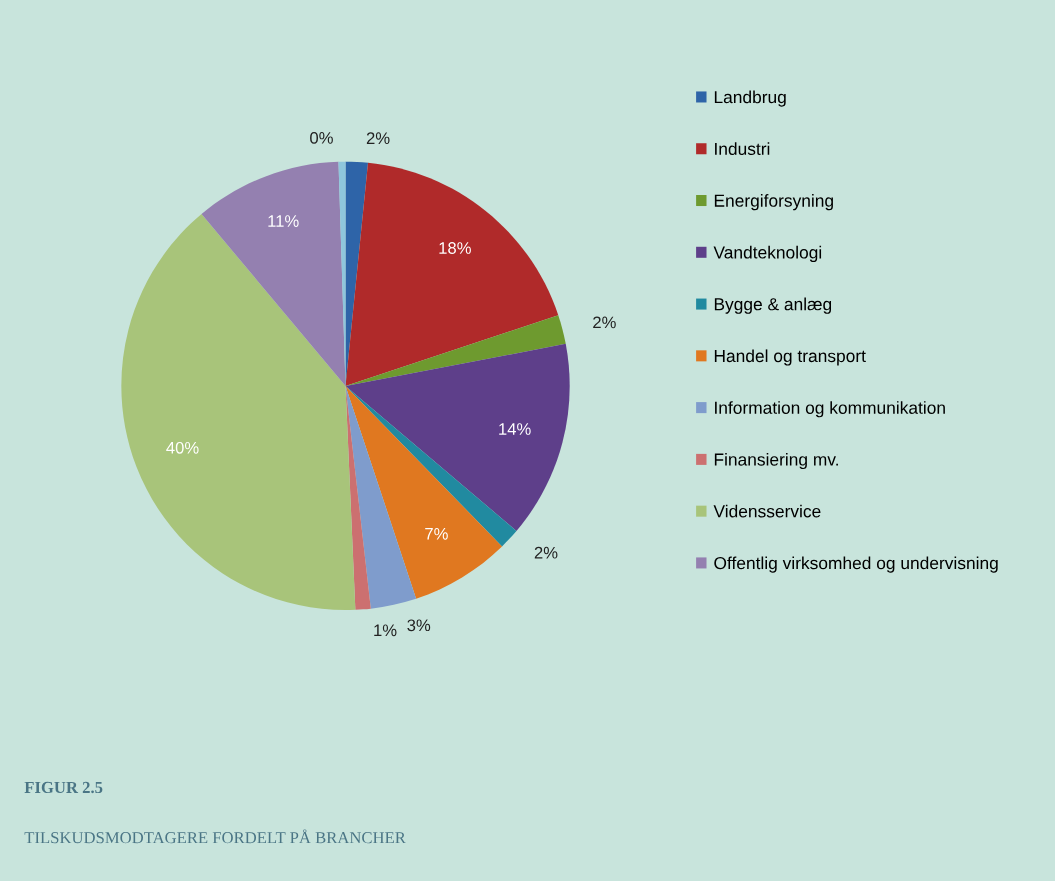 The image size is (1055, 881). What do you see at coordinates (215, 836) in the screenshot?
I see `text: TILSKUDSMODTAGERE FORDELT PÅ BRANCHER` at bounding box center [215, 836].